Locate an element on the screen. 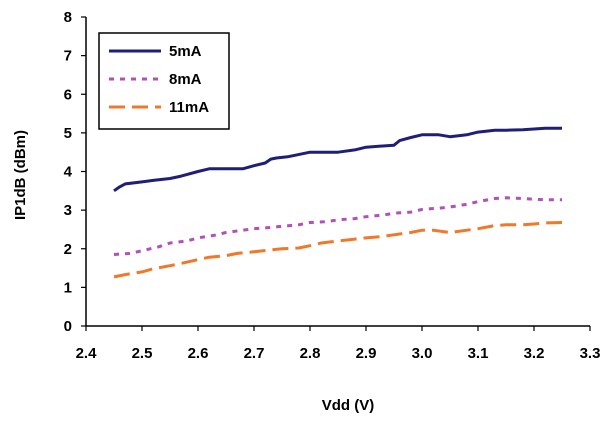 Image resolution: width=610 pixels, height=424 pixels. y-tick-label: 5 is located at coordinates (68, 133).